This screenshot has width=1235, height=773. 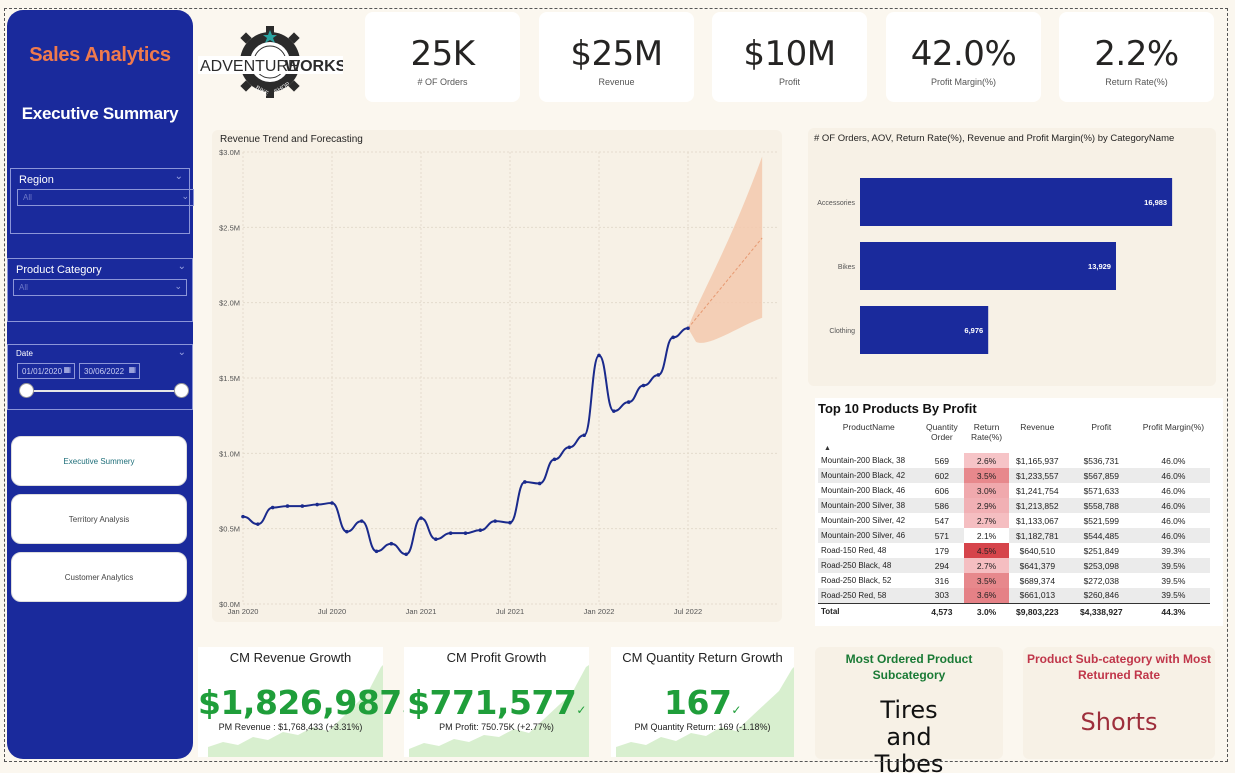 I want to click on kpi-value: 42.0%, so click(x=963, y=54).